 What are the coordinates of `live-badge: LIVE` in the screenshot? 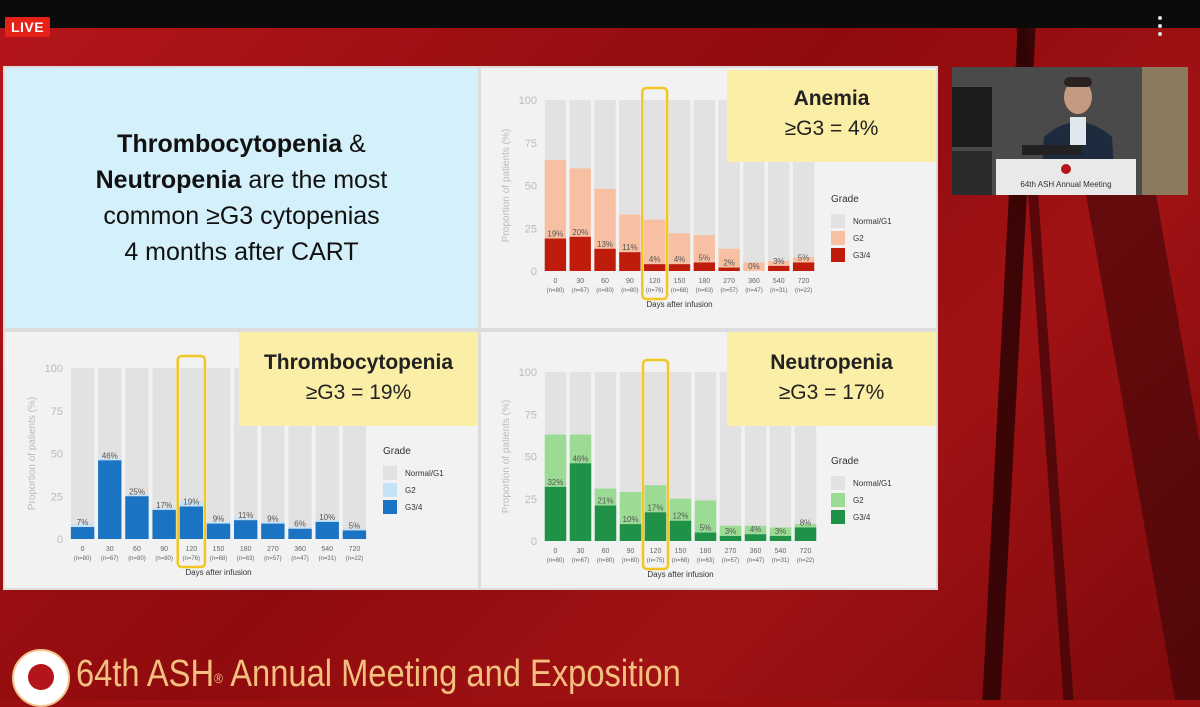 It's located at (27, 27).